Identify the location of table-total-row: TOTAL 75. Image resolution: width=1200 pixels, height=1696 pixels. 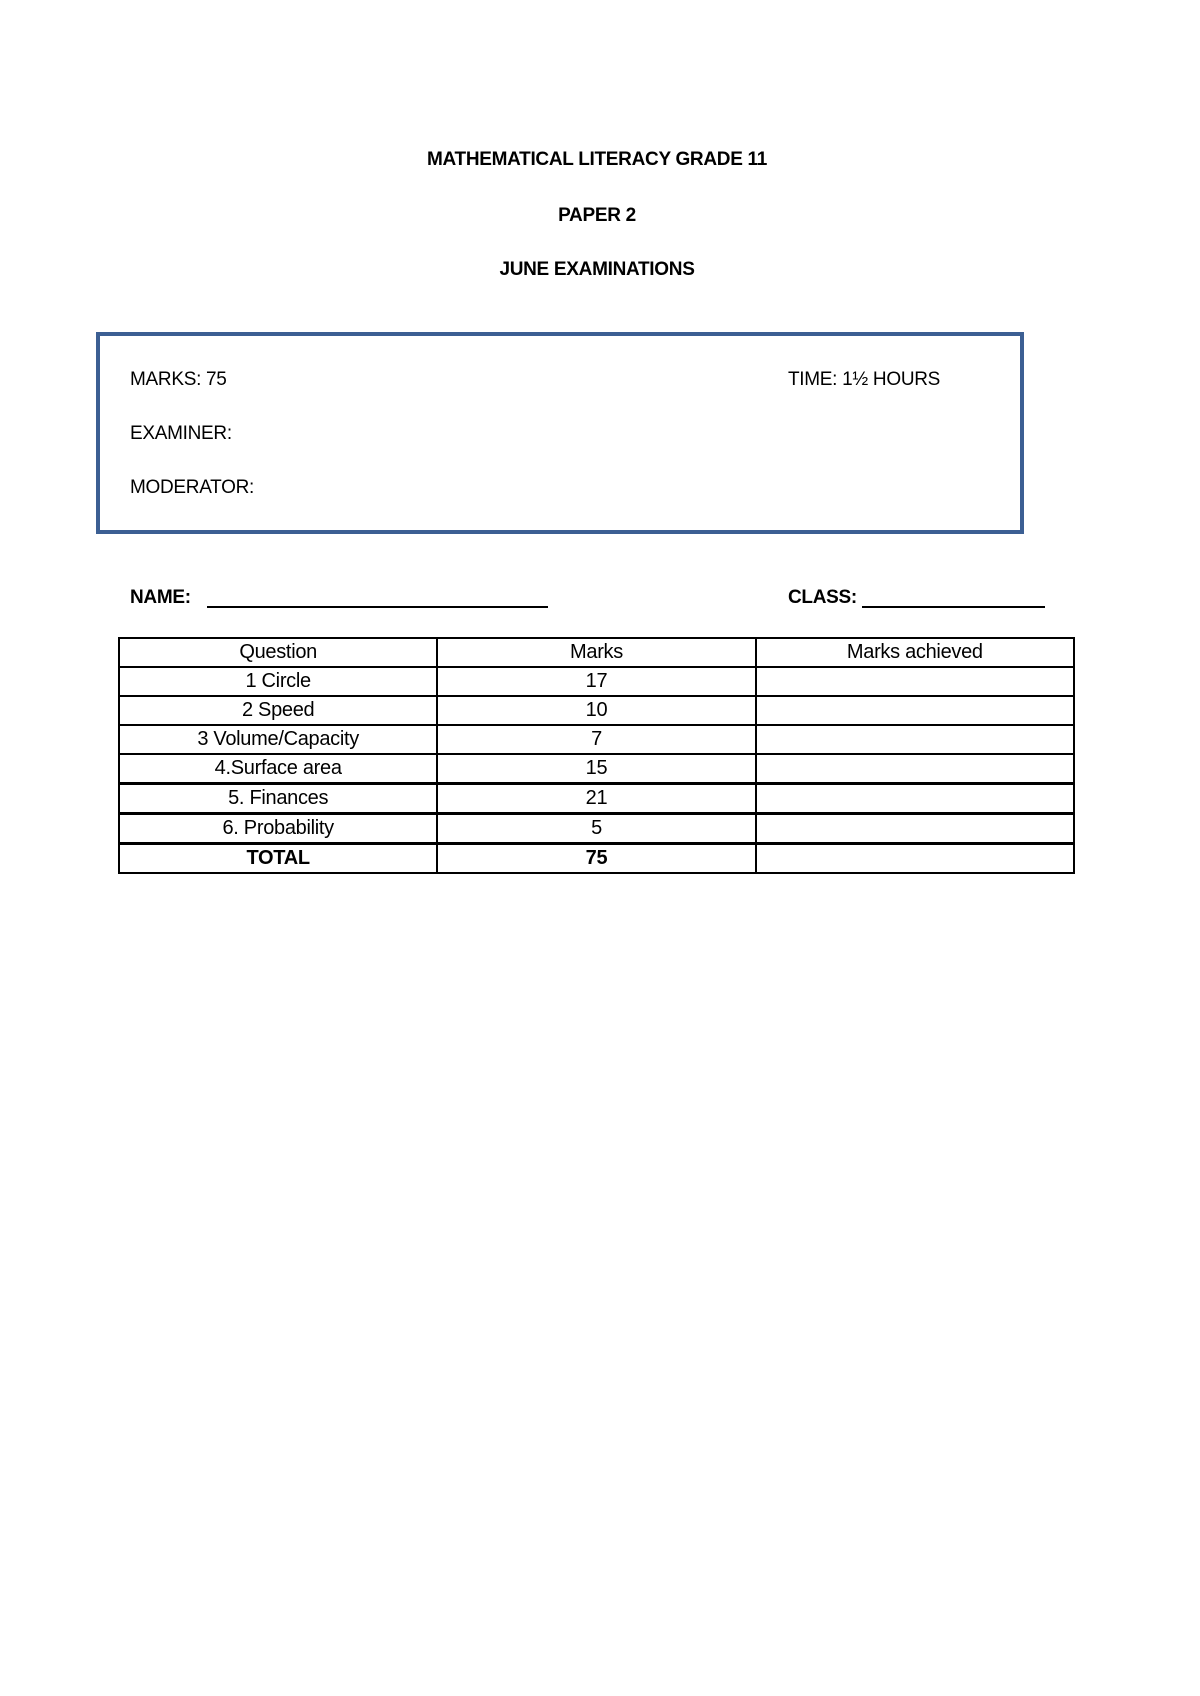
(596, 858).